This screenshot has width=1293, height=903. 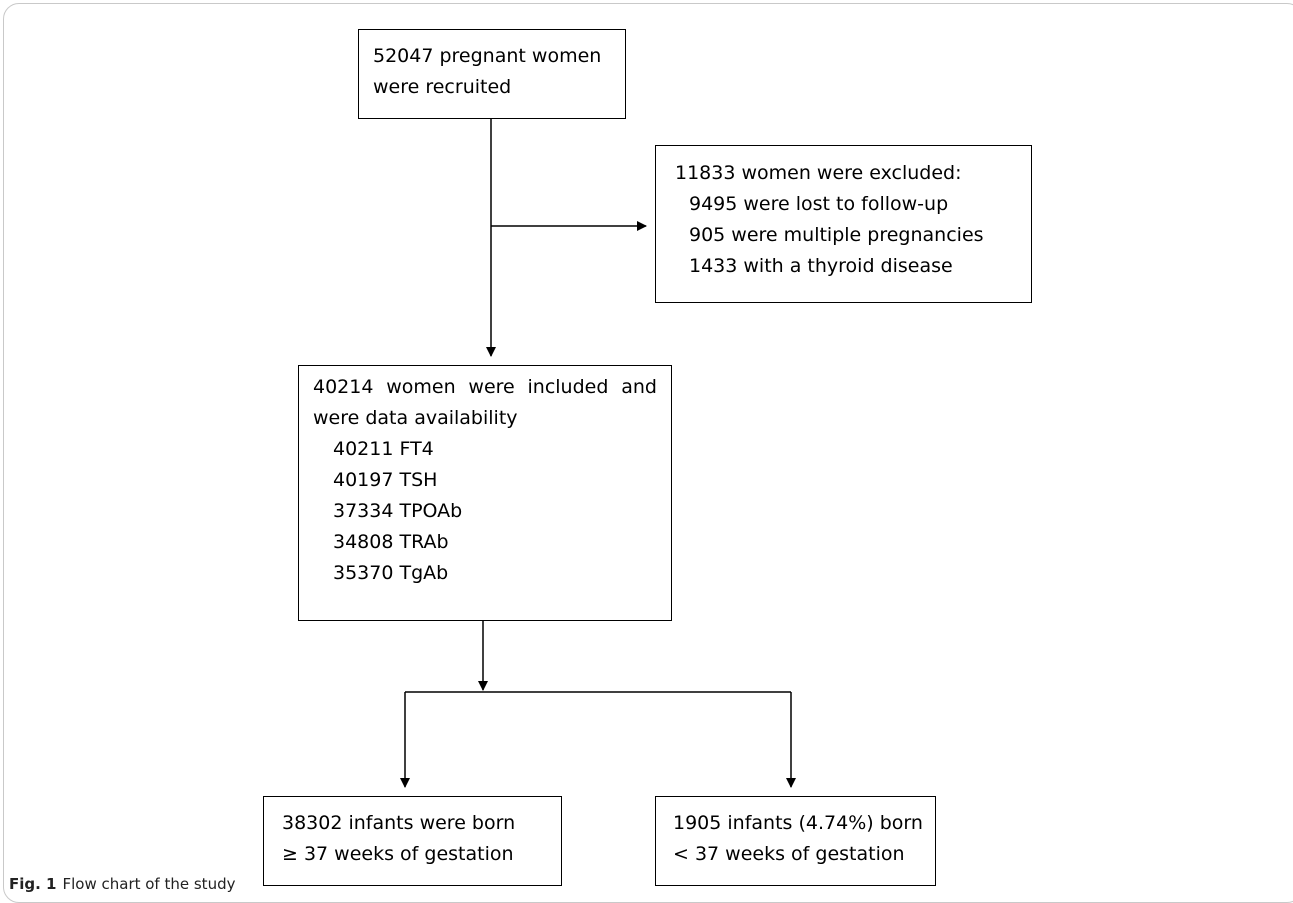 I want to click on recruited-line-2: were recruited, so click(x=442, y=87).